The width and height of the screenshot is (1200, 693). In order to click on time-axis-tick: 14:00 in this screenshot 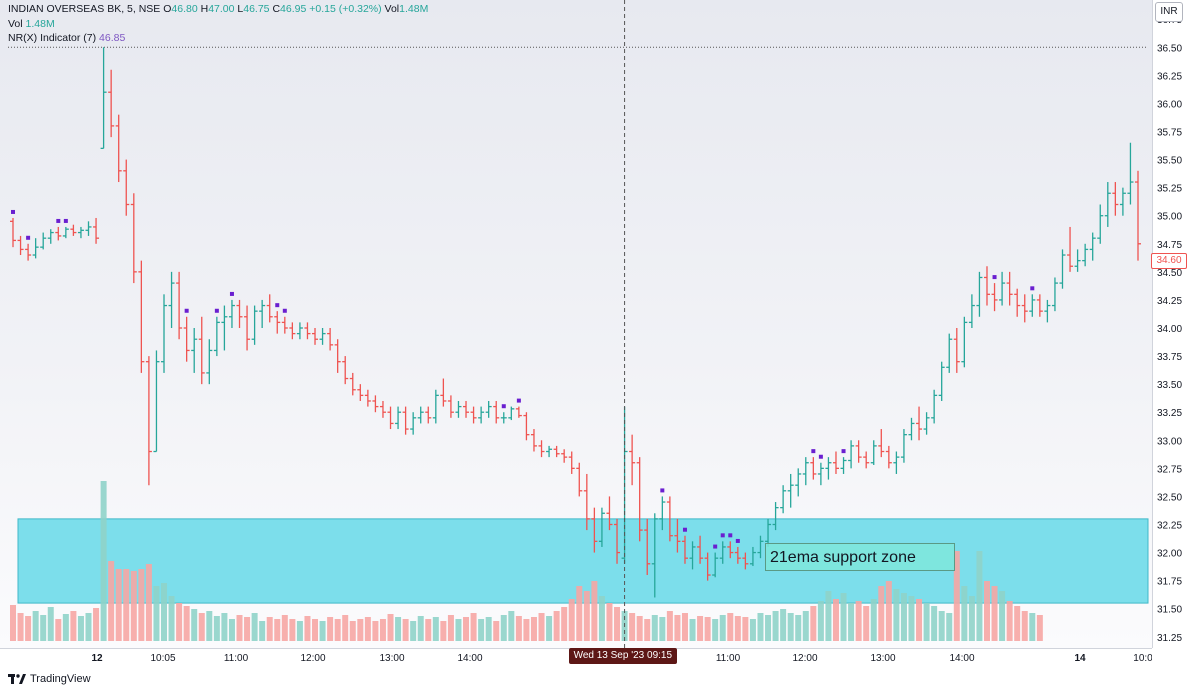, I will do `click(961, 658)`.